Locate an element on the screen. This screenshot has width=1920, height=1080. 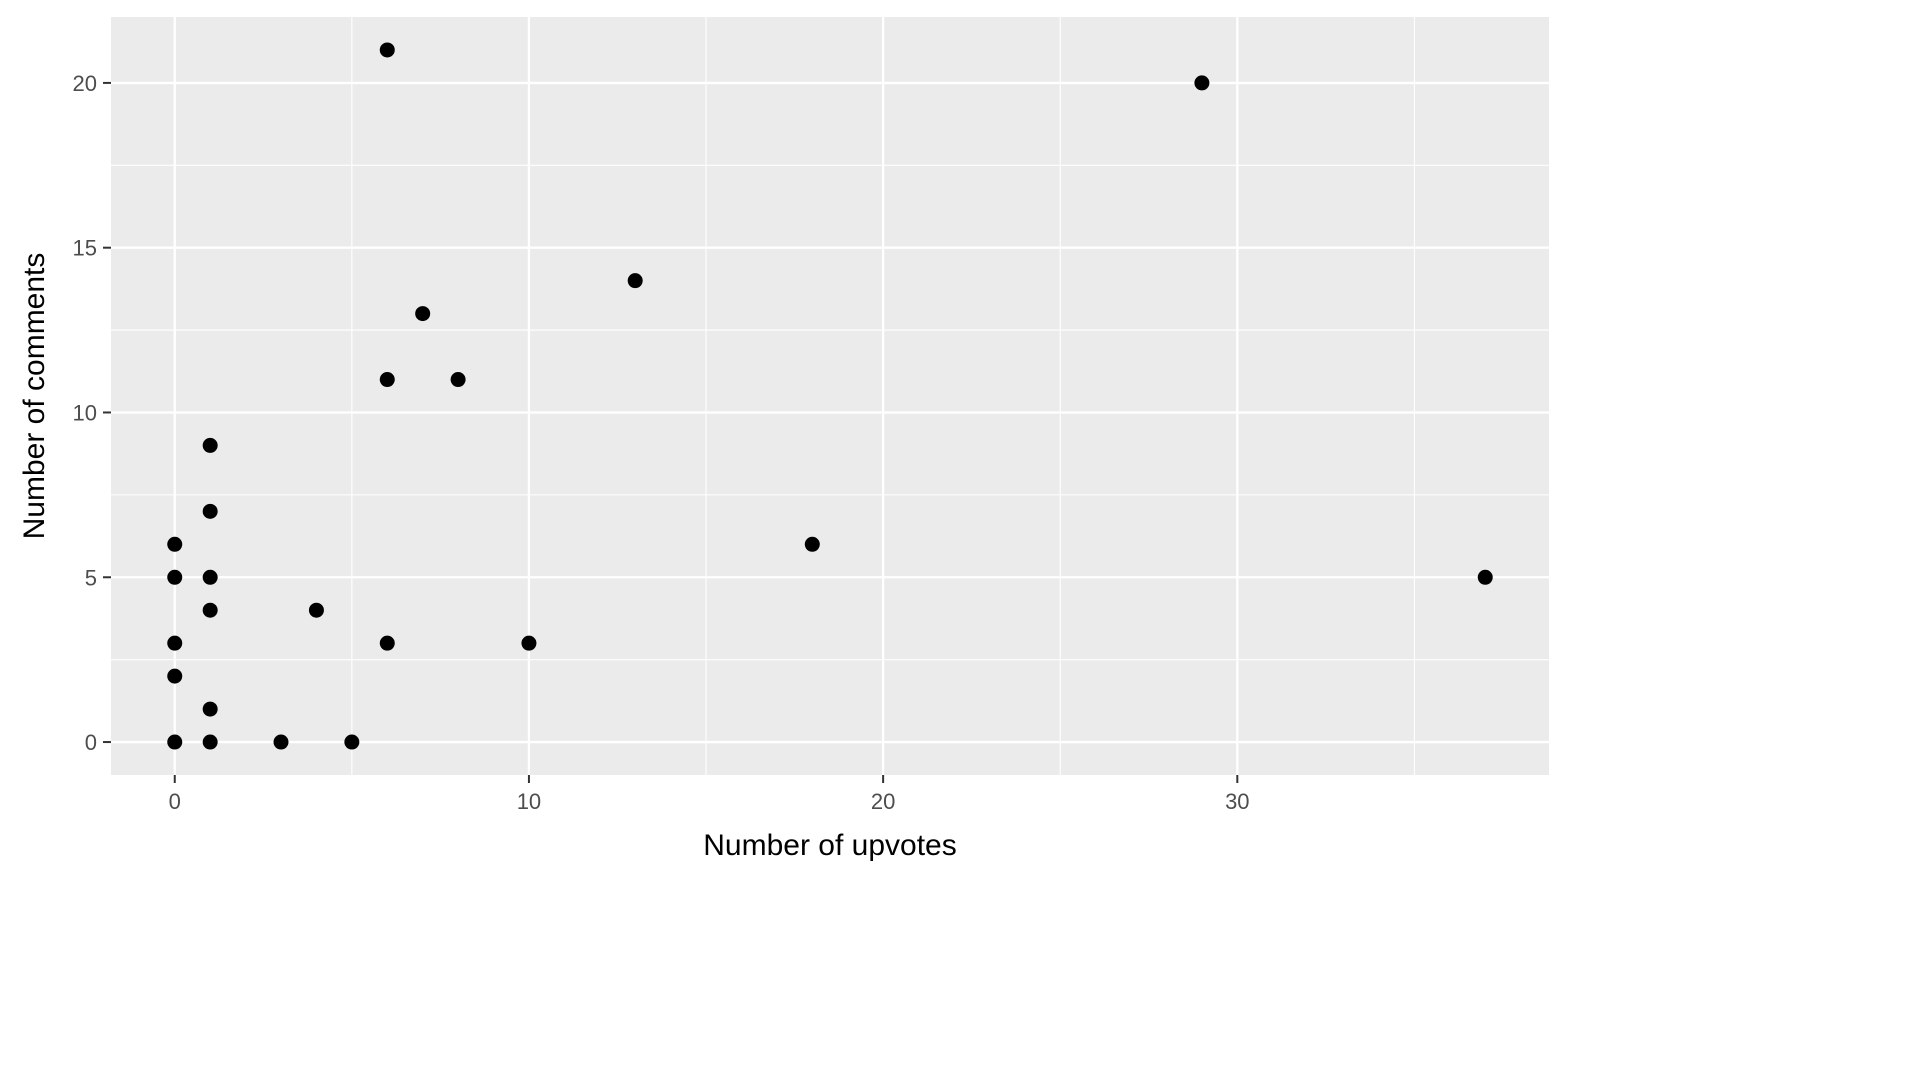
y-tick-label: 5 is located at coordinates (91, 577).